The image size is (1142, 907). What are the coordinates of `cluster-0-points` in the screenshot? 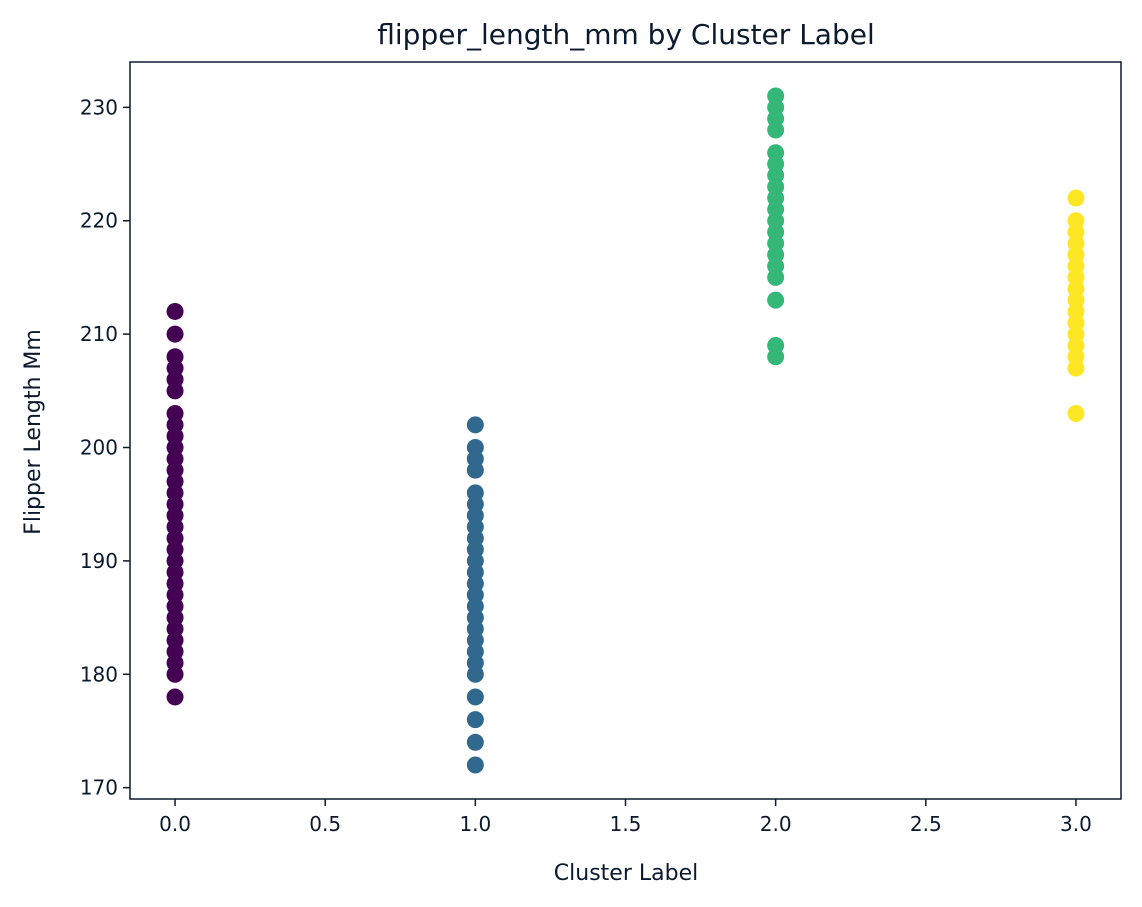 It's located at (175, 504).